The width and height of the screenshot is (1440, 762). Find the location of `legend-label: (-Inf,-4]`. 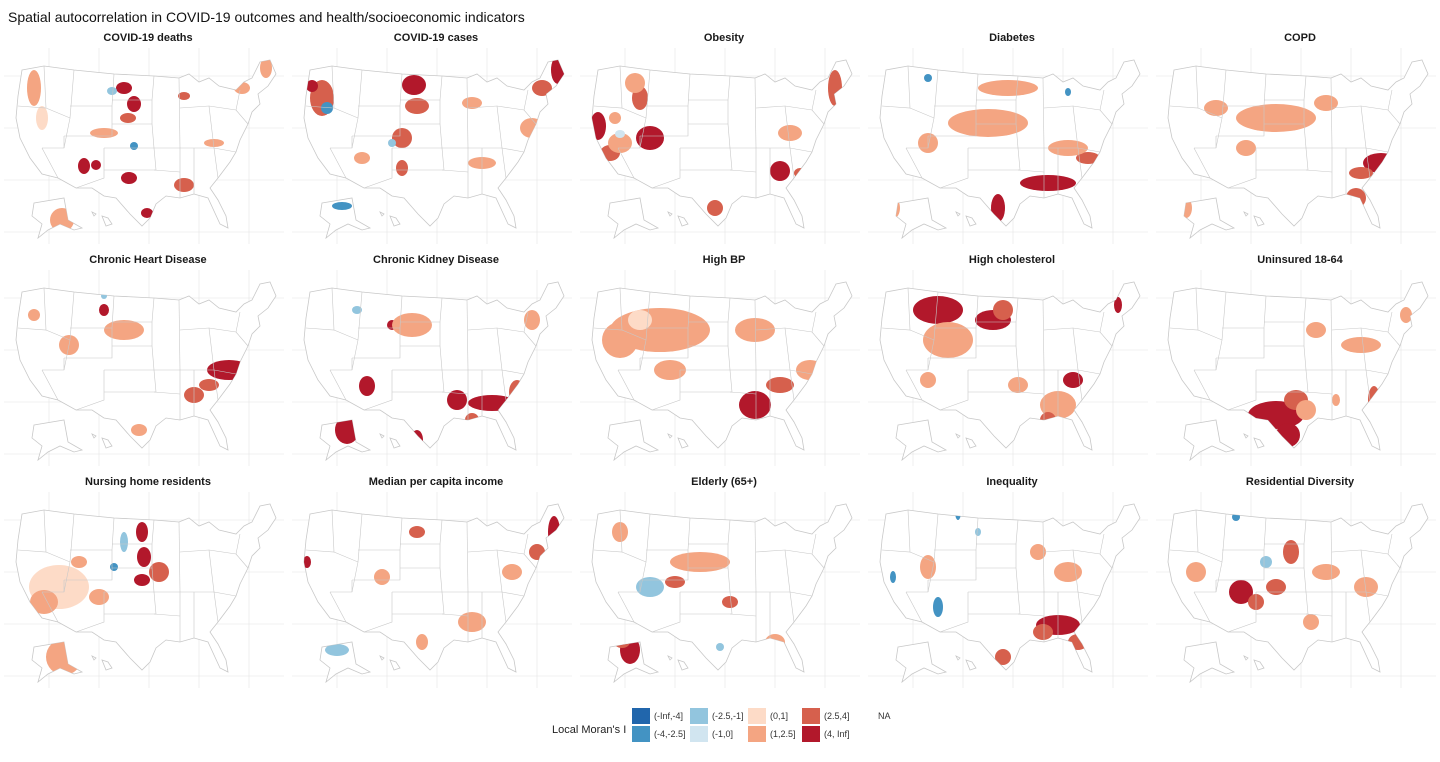

legend-label: (-Inf,-4] is located at coordinates (669, 716).